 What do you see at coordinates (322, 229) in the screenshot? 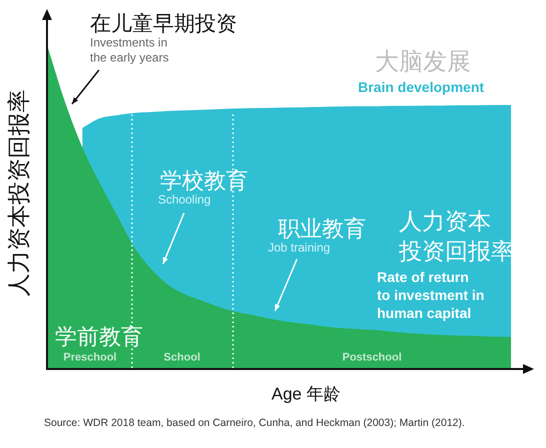
I see `annotation: 职业教育` at bounding box center [322, 229].